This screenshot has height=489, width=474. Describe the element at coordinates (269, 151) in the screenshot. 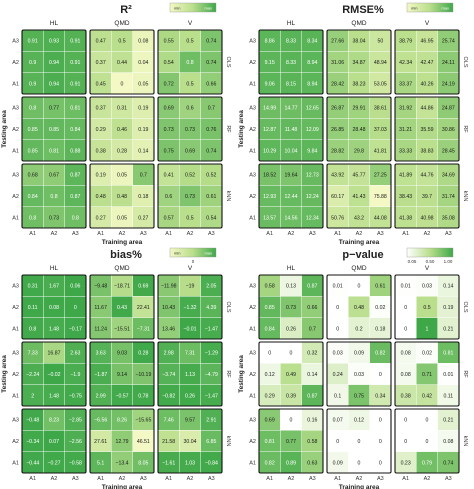

I see `cell-value-label: 10.29` at that location.